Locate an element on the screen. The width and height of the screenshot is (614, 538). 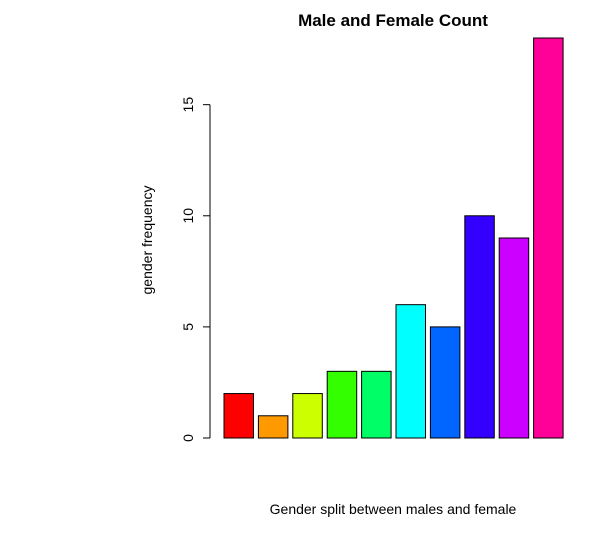
chart-title: Male and Female Count is located at coordinates (393, 20).